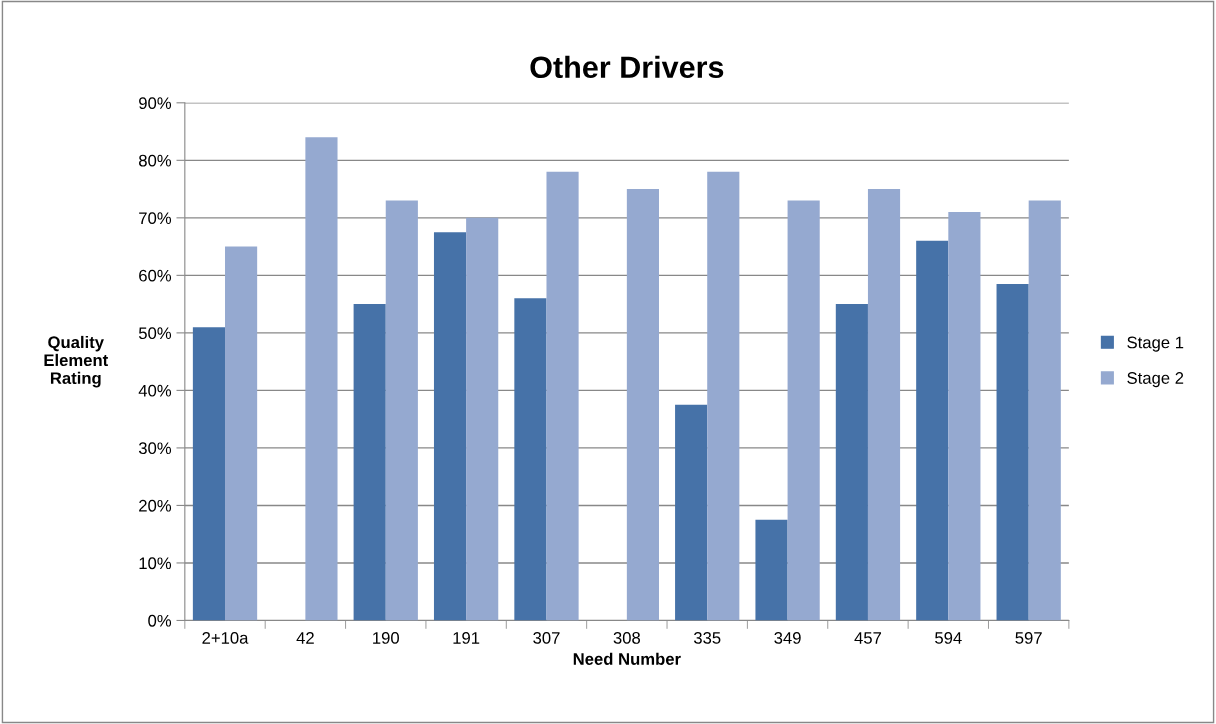  What do you see at coordinates (155, 390) in the screenshot?
I see `y-tick-label: 40%` at bounding box center [155, 390].